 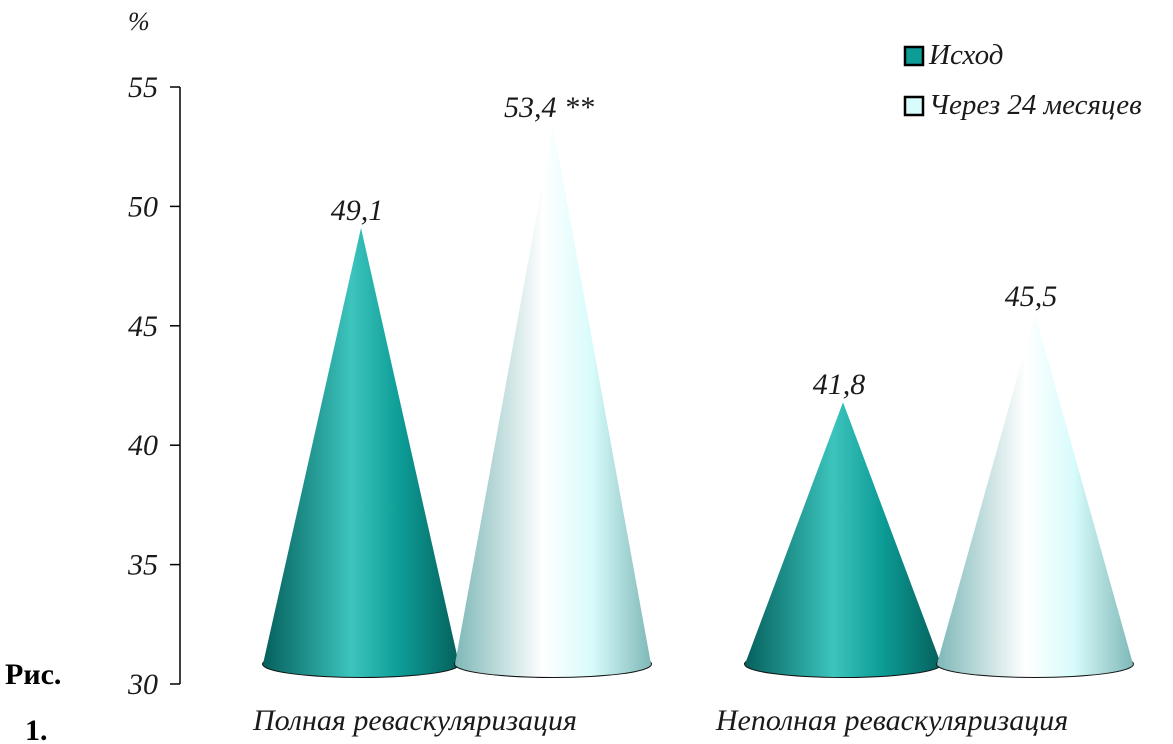 What do you see at coordinates (143, 445) in the screenshot?
I see `y-tick-label: 40` at bounding box center [143, 445].